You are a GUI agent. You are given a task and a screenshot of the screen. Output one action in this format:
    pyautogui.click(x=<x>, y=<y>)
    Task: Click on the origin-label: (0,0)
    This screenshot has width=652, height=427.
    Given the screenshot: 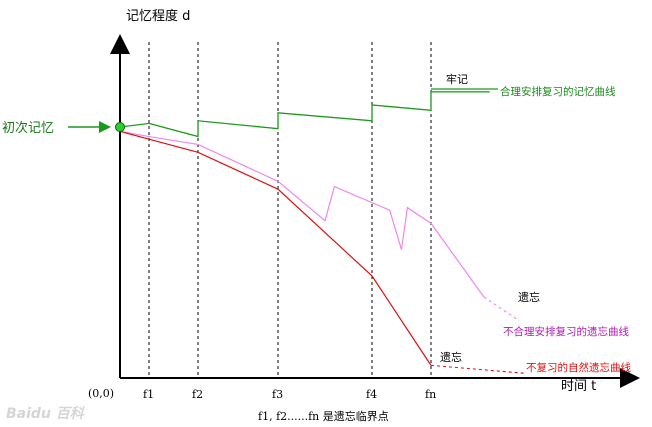 What is the action you would take?
    pyautogui.click(x=101, y=393)
    